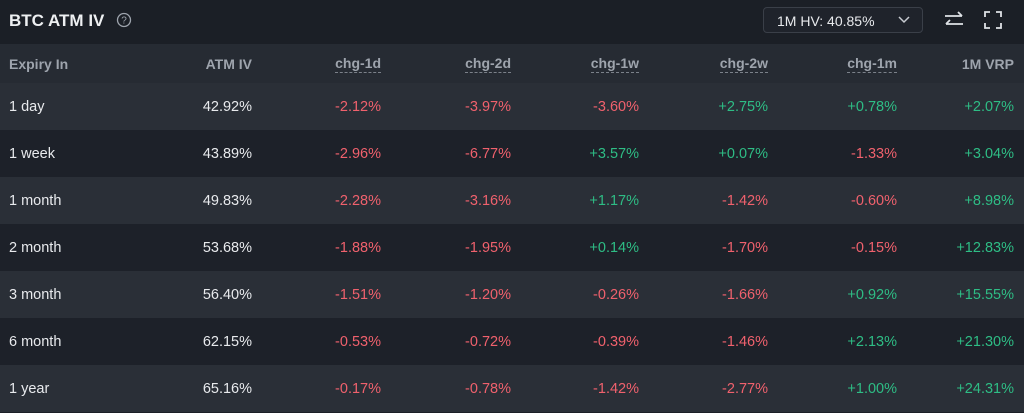 Image resolution: width=1024 pixels, height=413 pixels. I want to click on hv-dropdown: 1M HV: 40.85%, so click(843, 20).